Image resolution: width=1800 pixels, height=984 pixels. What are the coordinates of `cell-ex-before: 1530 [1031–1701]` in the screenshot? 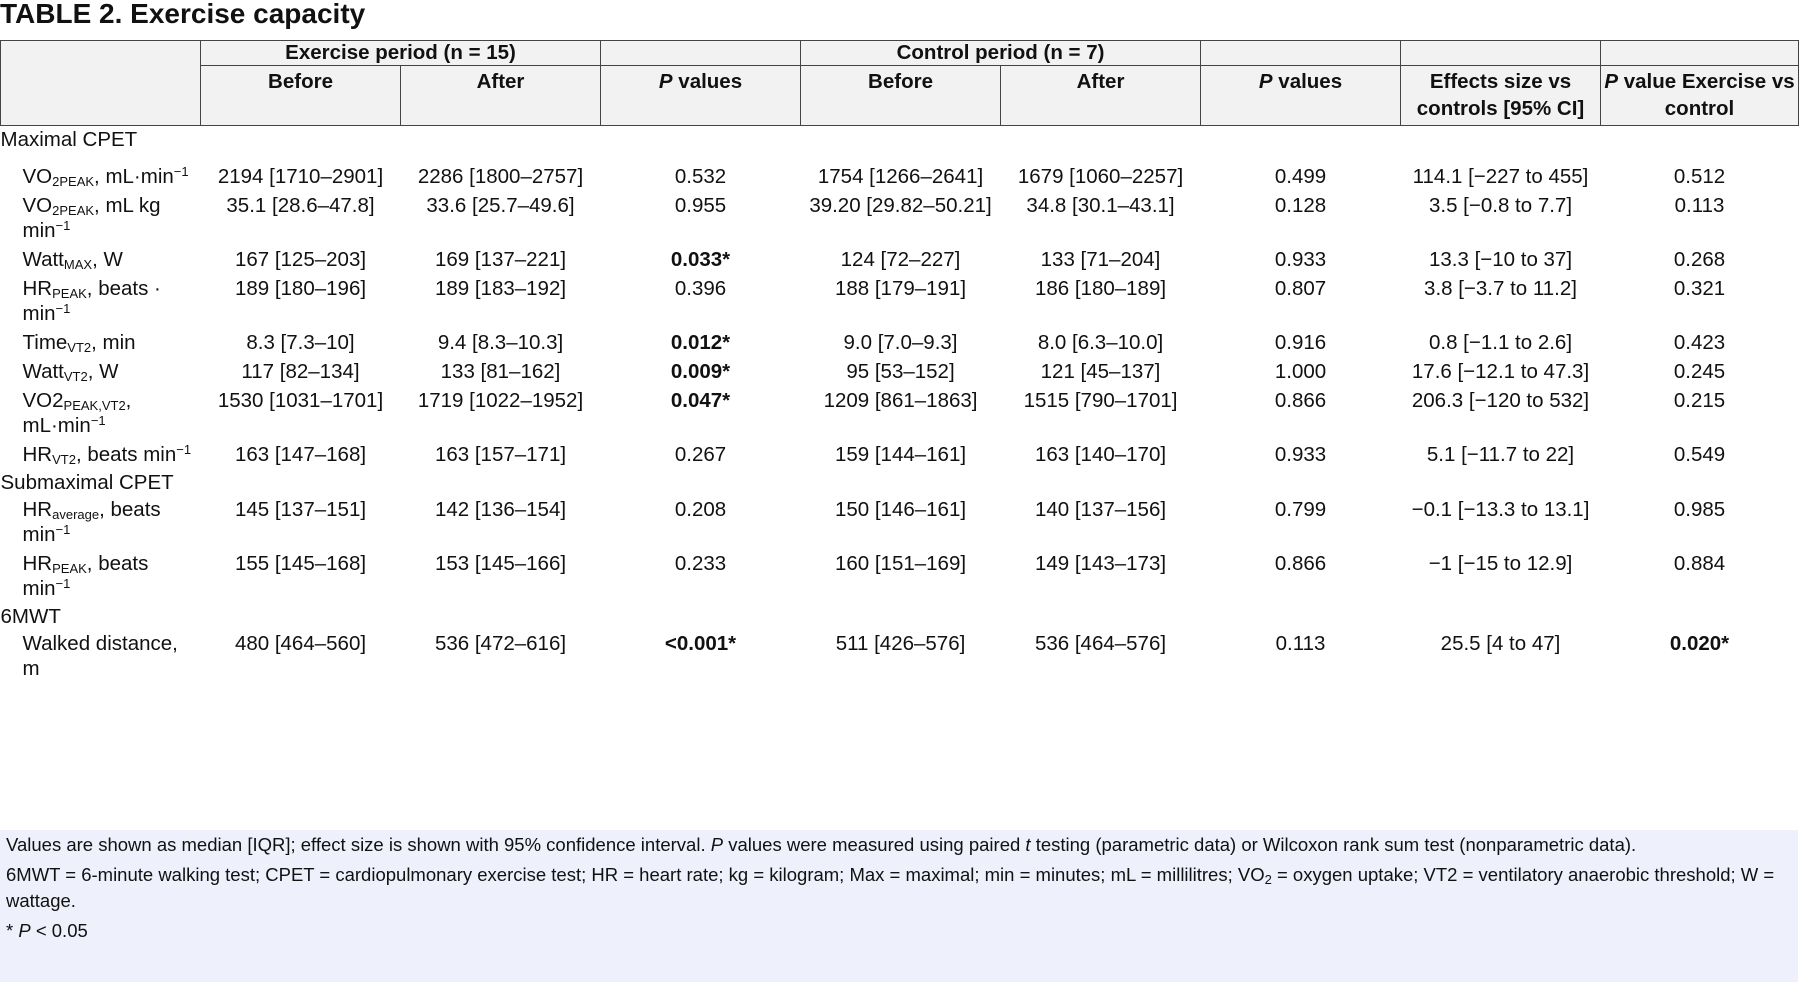 It's located at (300, 400).